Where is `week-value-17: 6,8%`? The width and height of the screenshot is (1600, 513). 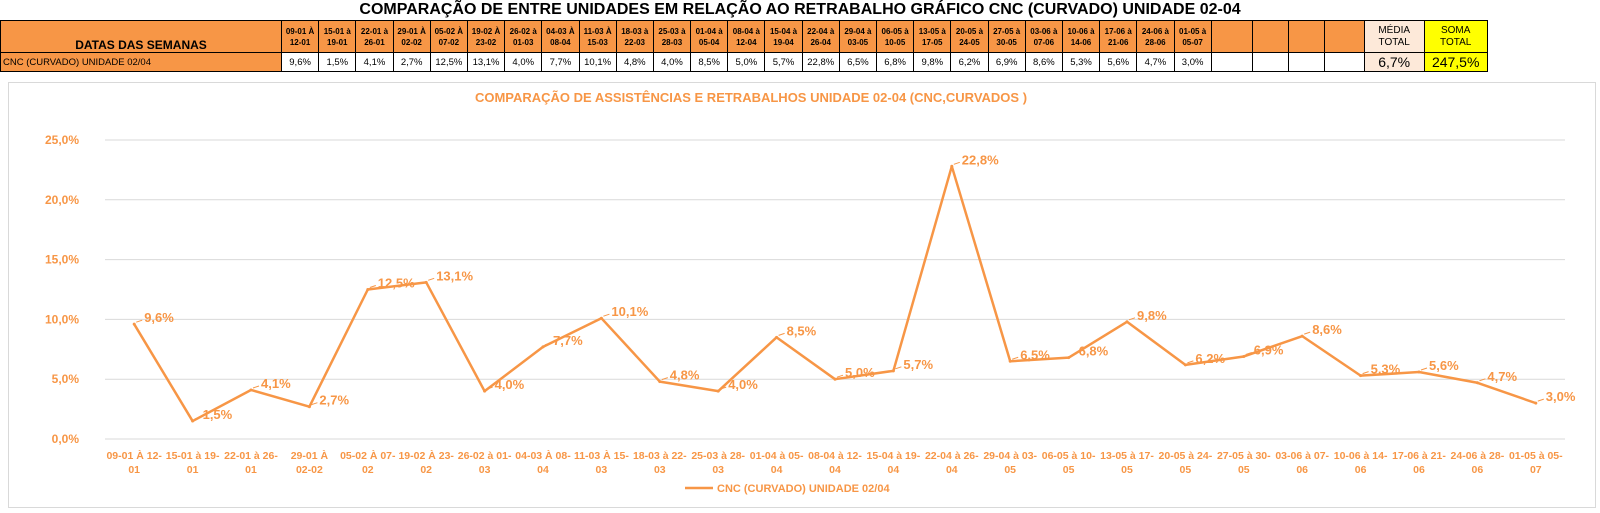 week-value-17: 6,8% is located at coordinates (895, 62).